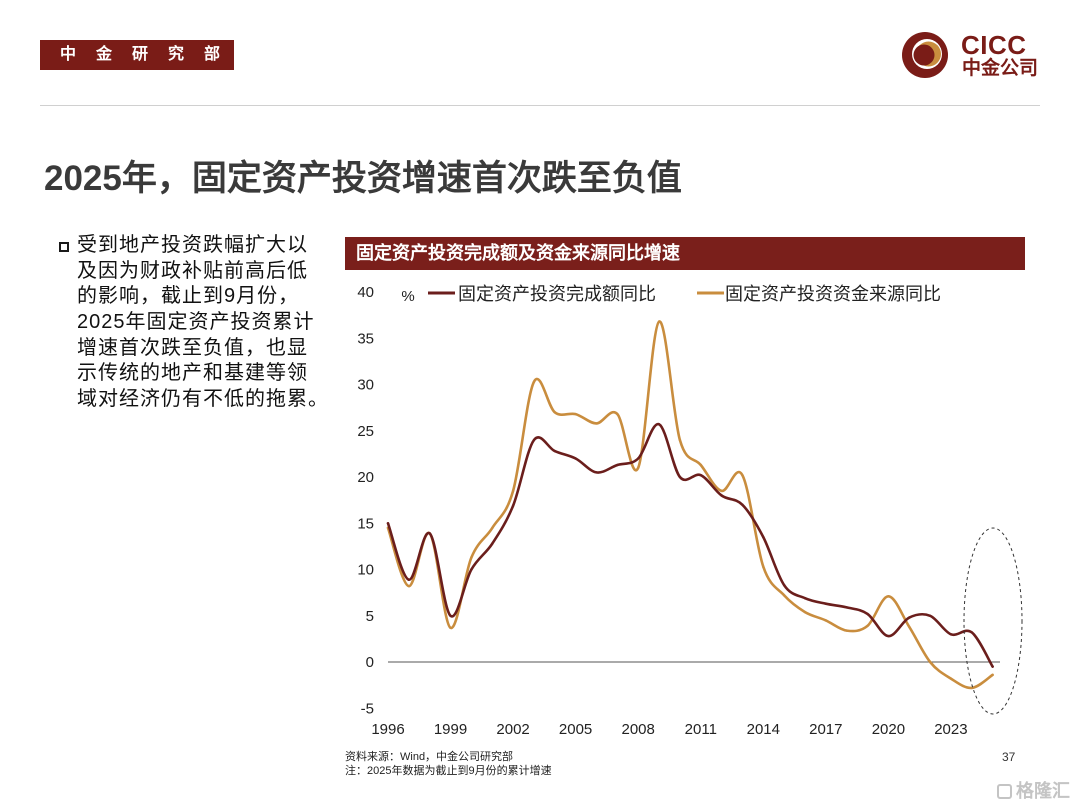  Describe the element at coordinates (1009, 757) in the screenshot. I see `page-number: 37` at that location.